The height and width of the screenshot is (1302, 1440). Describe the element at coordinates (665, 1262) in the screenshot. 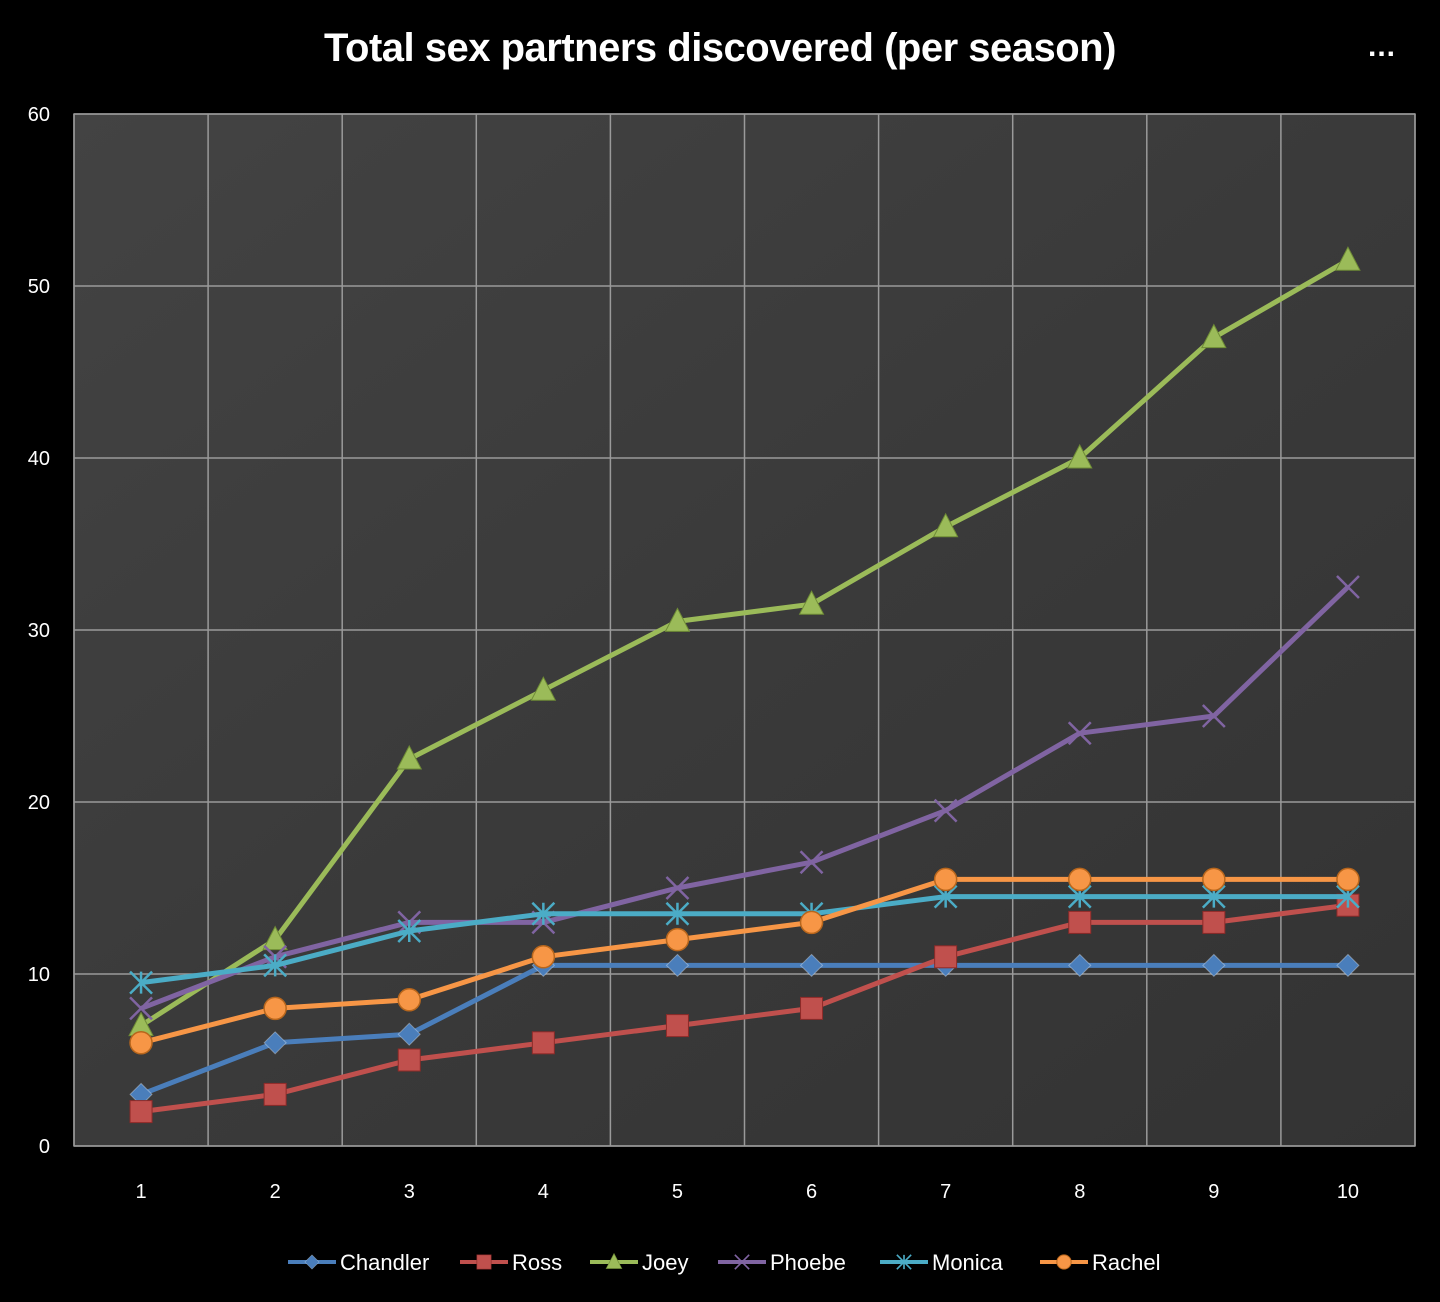

I see `legend-label-joey: Joey` at that location.